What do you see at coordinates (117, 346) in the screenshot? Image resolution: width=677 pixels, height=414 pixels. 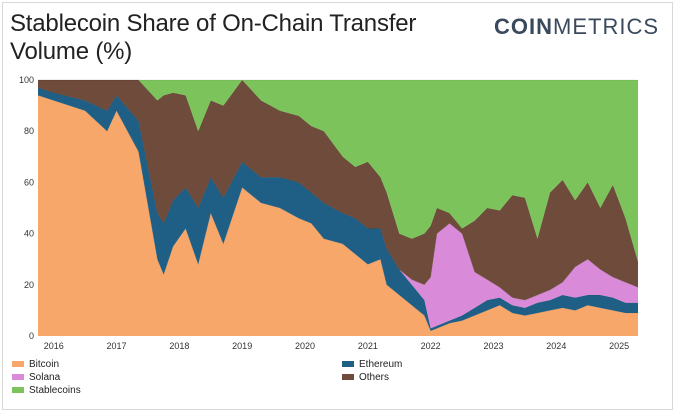 I see `x-tick-label: 2017` at bounding box center [117, 346].